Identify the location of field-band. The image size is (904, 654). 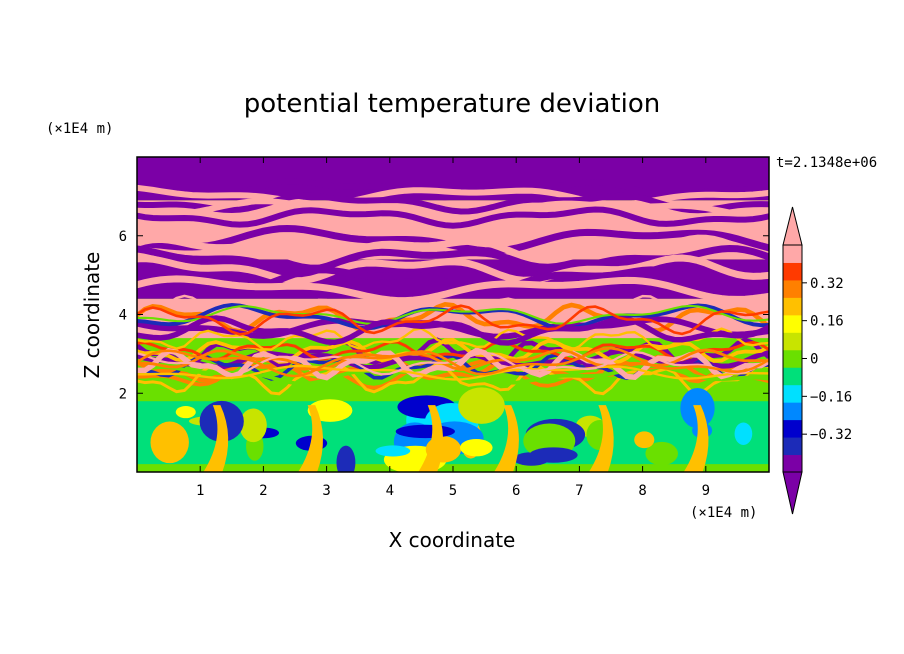
(453, 389).